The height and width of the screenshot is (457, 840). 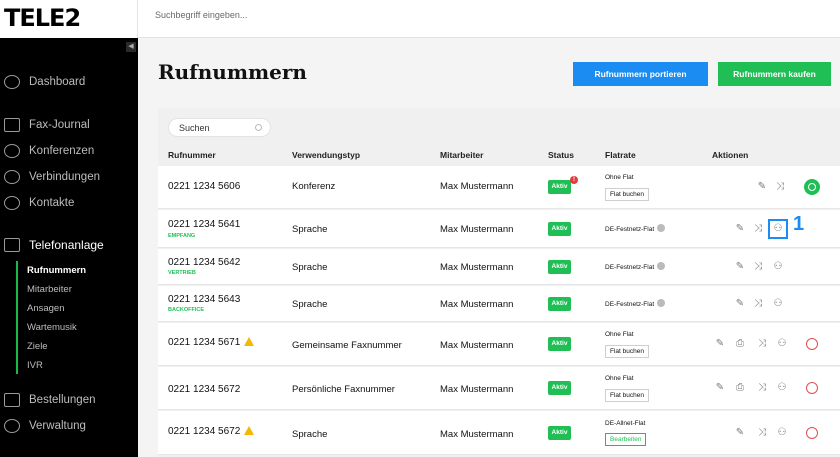 I want to click on table-search-input: Suchen, so click(x=219, y=127).